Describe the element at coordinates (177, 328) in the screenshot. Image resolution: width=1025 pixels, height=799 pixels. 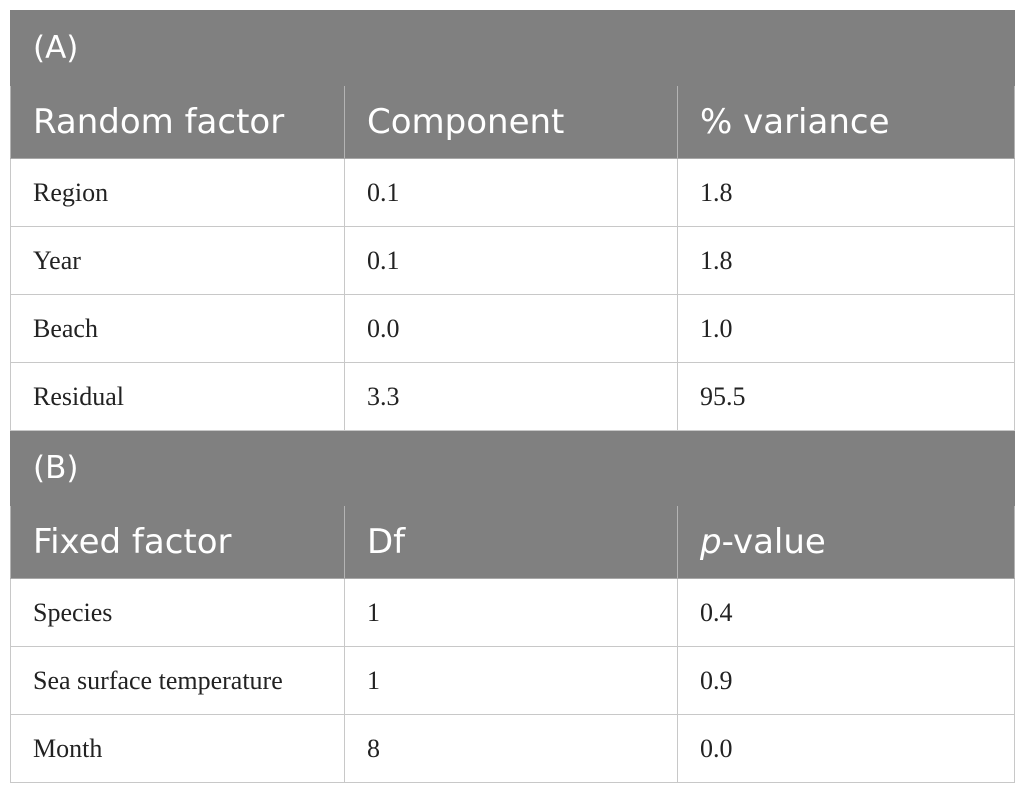
I see `cell-factor: Beach` at that location.